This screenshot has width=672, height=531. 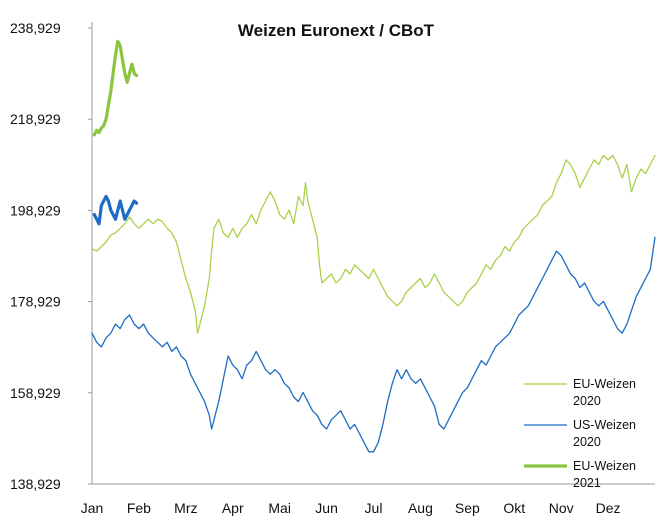 I want to click on x-tick-label: Mai, so click(x=279, y=508).